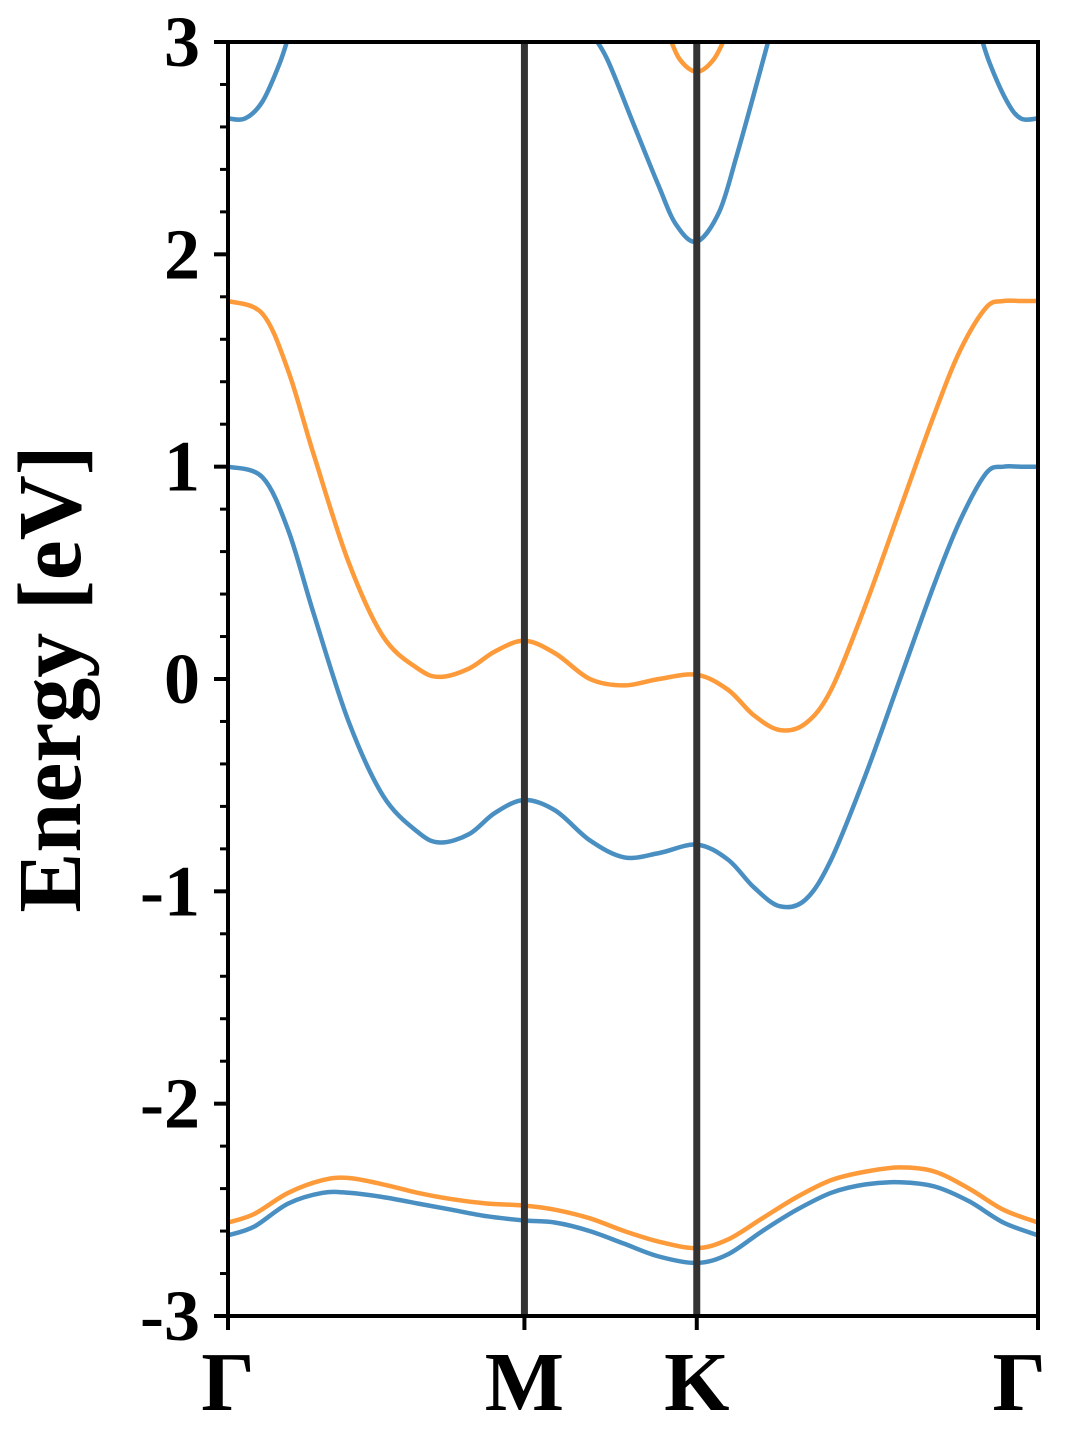  Describe the element at coordinates (170, 891) in the screenshot. I see `y-tick-label: -1` at that location.